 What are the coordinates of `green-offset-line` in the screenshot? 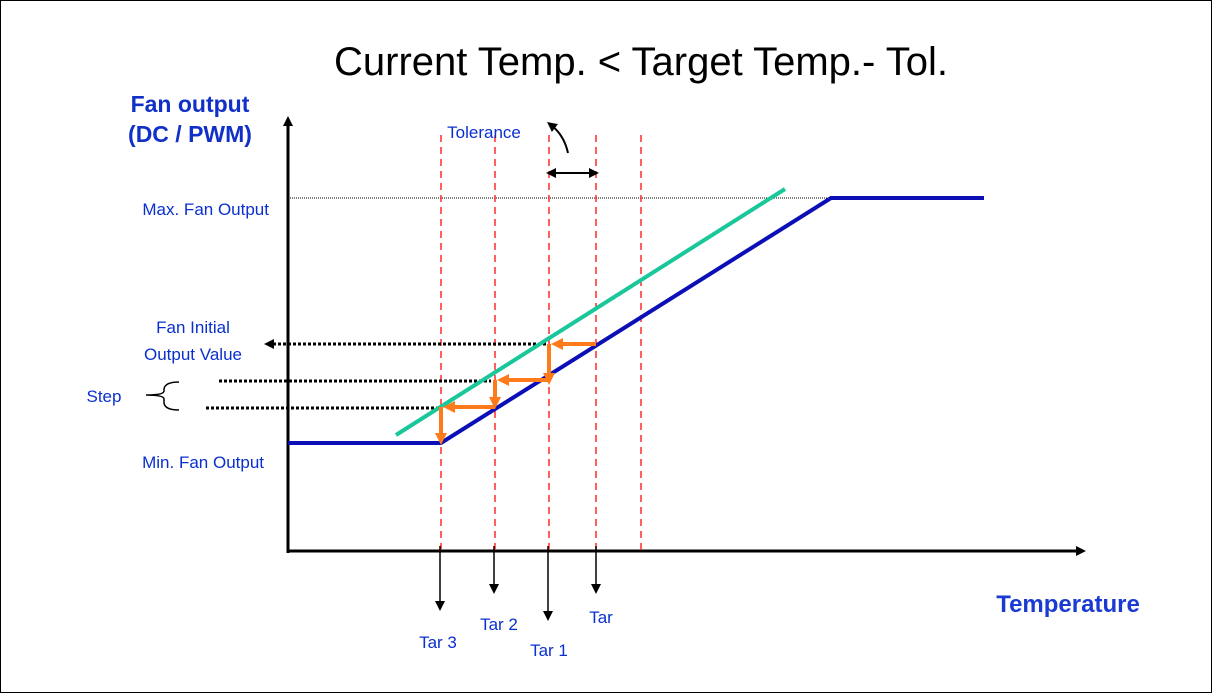 It's located at (590, 312).